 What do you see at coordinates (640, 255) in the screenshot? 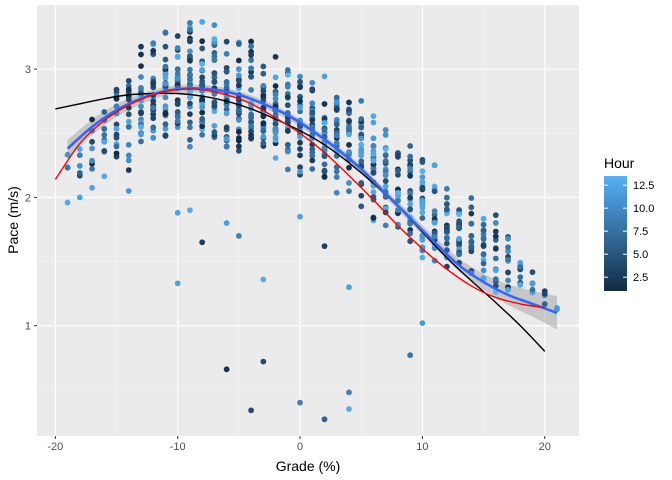
I see `legend-tick-label: 5.0` at bounding box center [640, 255].